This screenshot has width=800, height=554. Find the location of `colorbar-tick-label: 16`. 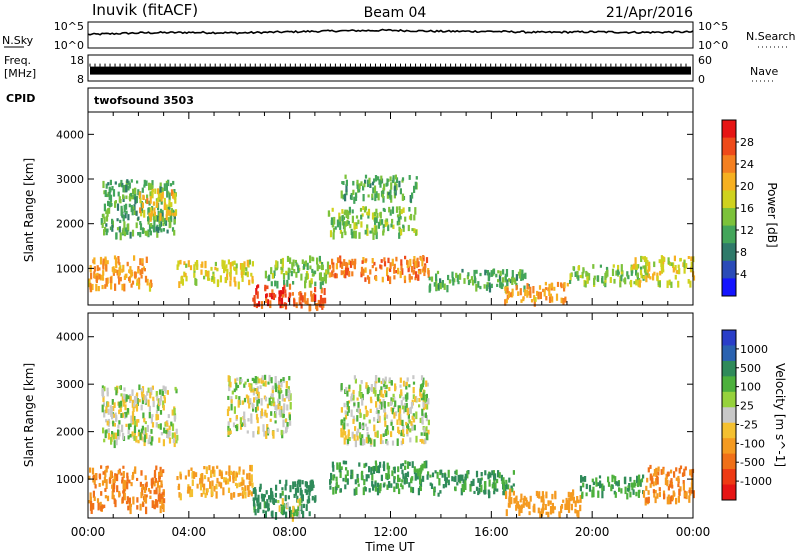

colorbar-tick-label: 16 is located at coordinates (747, 208).